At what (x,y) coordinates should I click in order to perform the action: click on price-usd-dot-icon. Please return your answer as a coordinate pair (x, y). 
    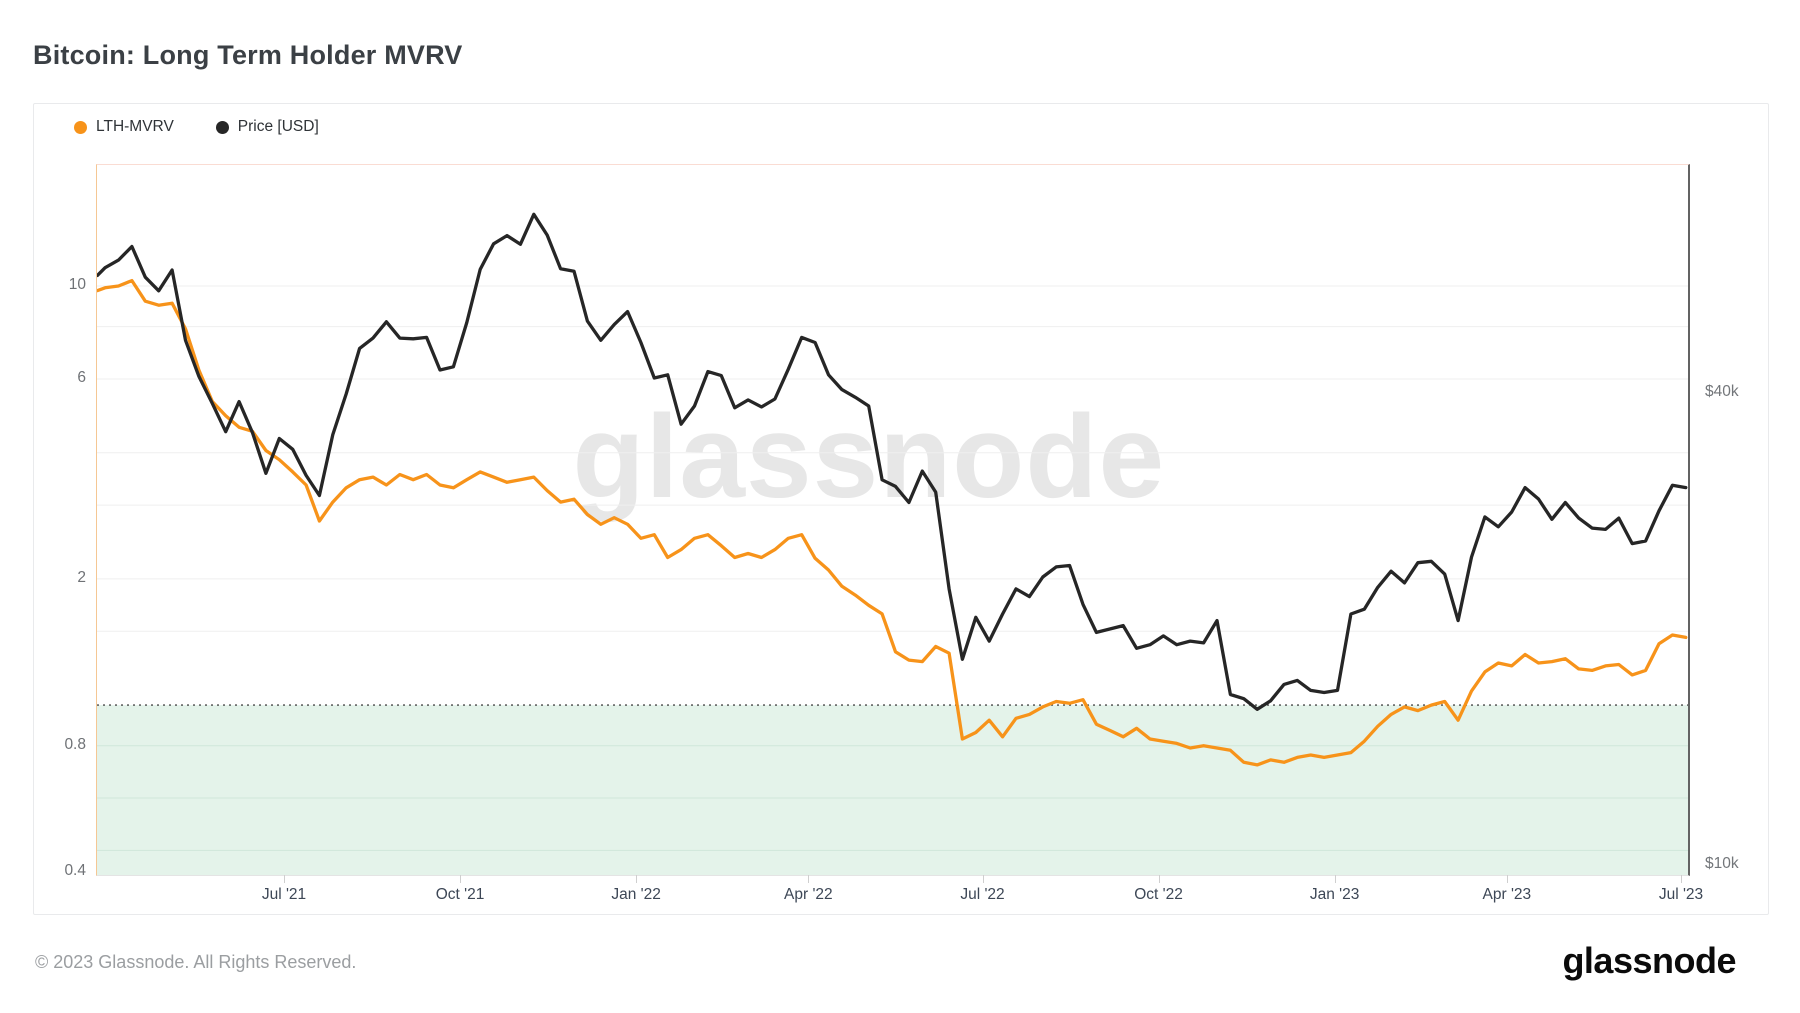
    Looking at the image, I should click on (222, 127).